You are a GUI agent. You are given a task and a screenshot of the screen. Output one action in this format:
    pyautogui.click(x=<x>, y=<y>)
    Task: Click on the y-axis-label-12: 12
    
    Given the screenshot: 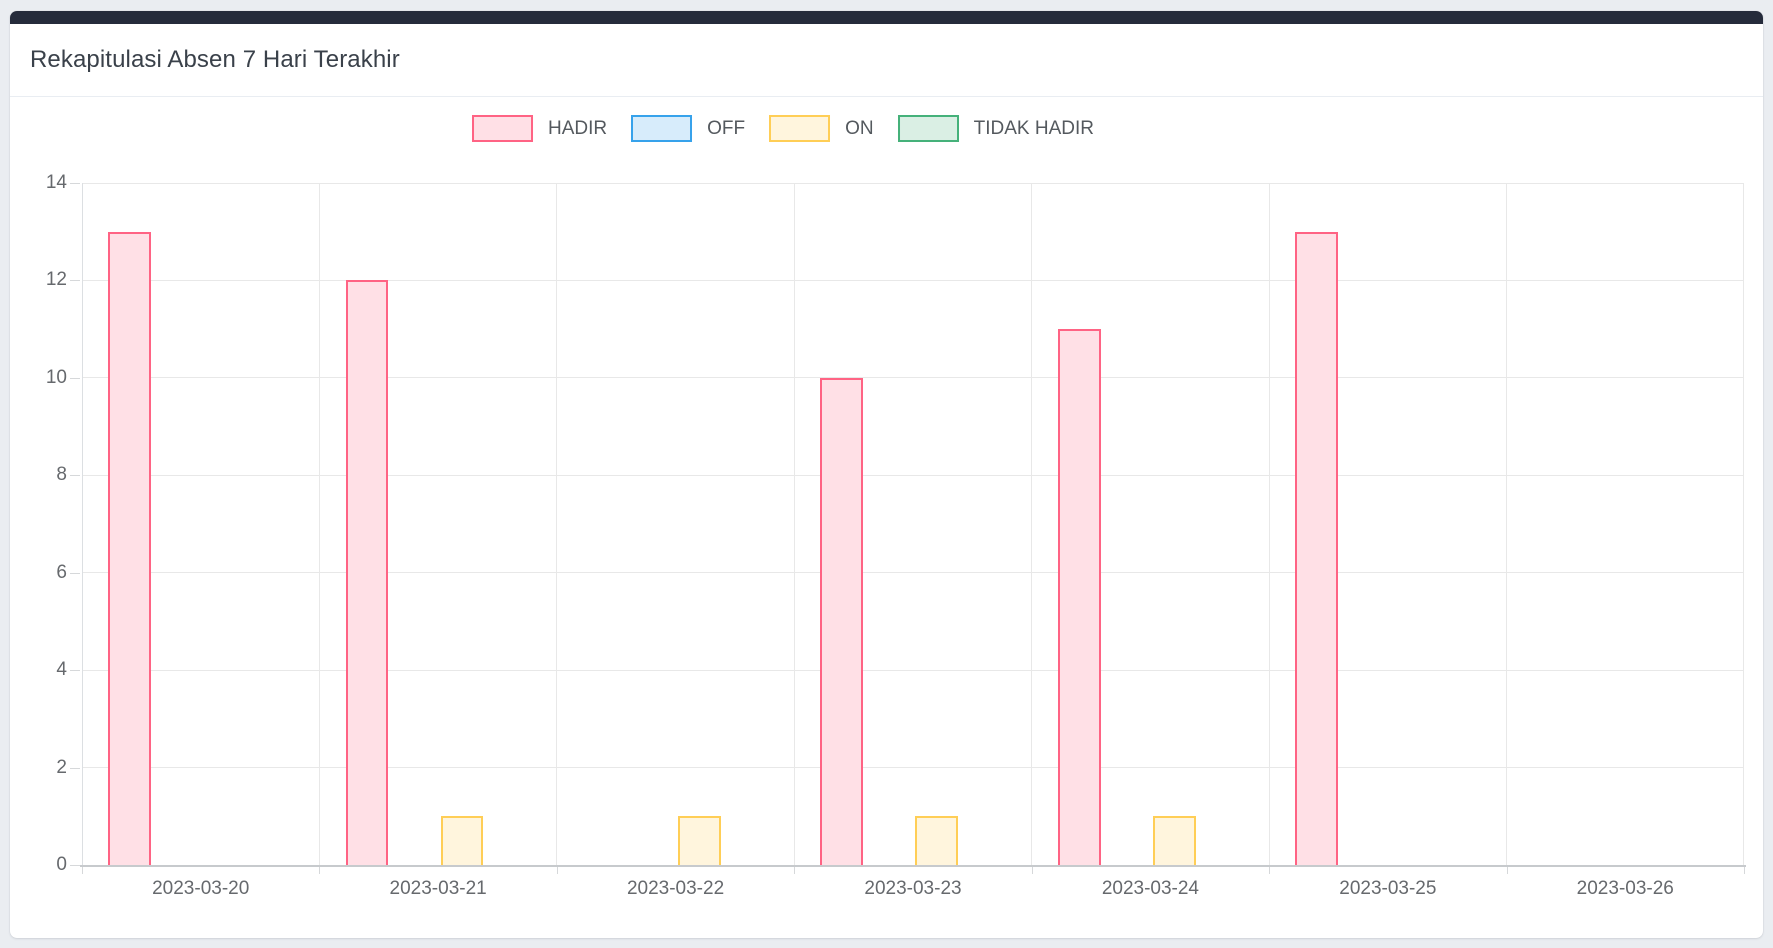 What is the action you would take?
    pyautogui.click(x=56, y=280)
    